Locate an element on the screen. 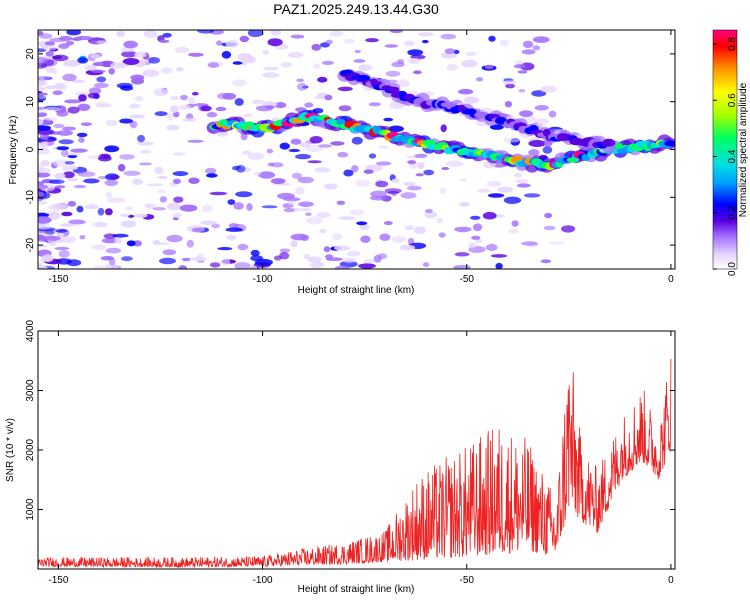 The height and width of the screenshot is (600, 750). snr-y-tick-label: 1000 is located at coordinates (30, 509).